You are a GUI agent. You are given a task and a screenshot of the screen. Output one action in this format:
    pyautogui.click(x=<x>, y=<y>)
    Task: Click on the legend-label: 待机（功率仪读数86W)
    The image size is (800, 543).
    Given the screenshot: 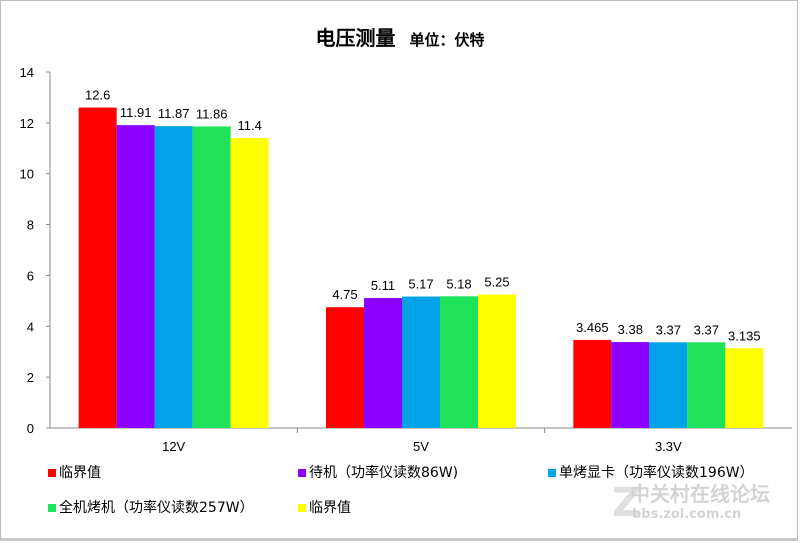 What is the action you would take?
    pyautogui.click(x=384, y=473)
    